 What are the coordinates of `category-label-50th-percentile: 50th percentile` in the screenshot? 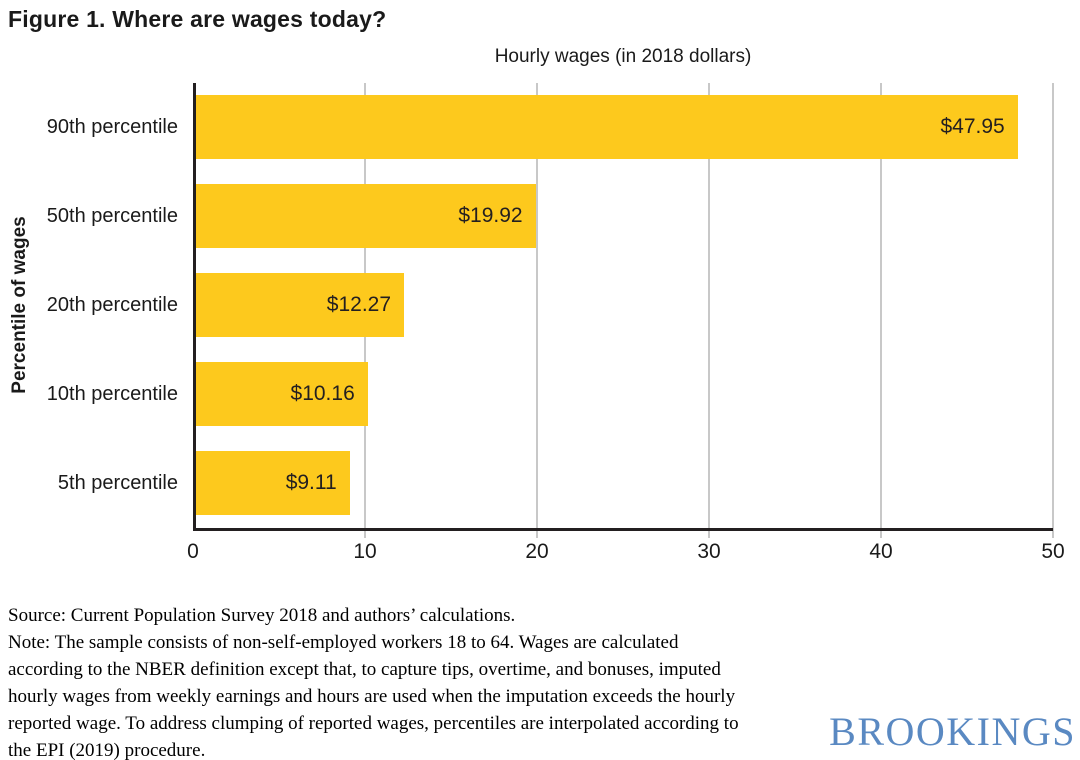 It's located at (112, 216).